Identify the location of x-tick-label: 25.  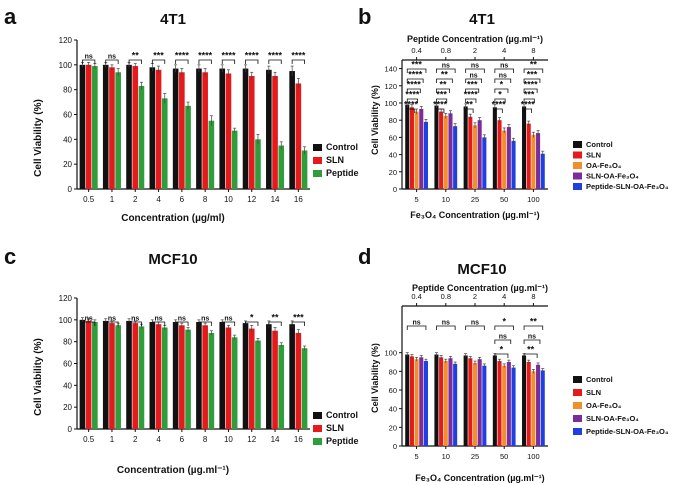
(475, 199).